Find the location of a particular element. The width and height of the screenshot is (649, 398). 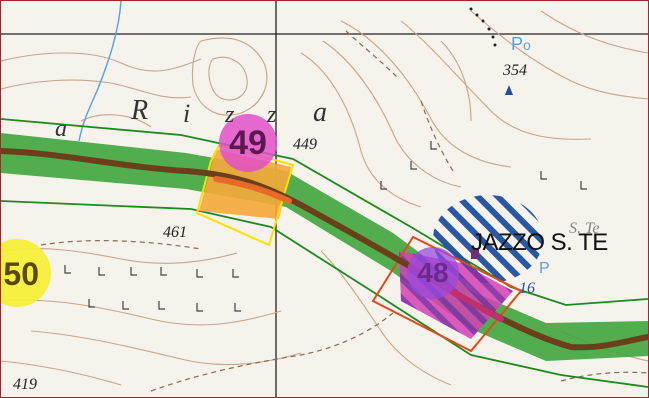

marker-50-label: 50 is located at coordinates (21, 273).